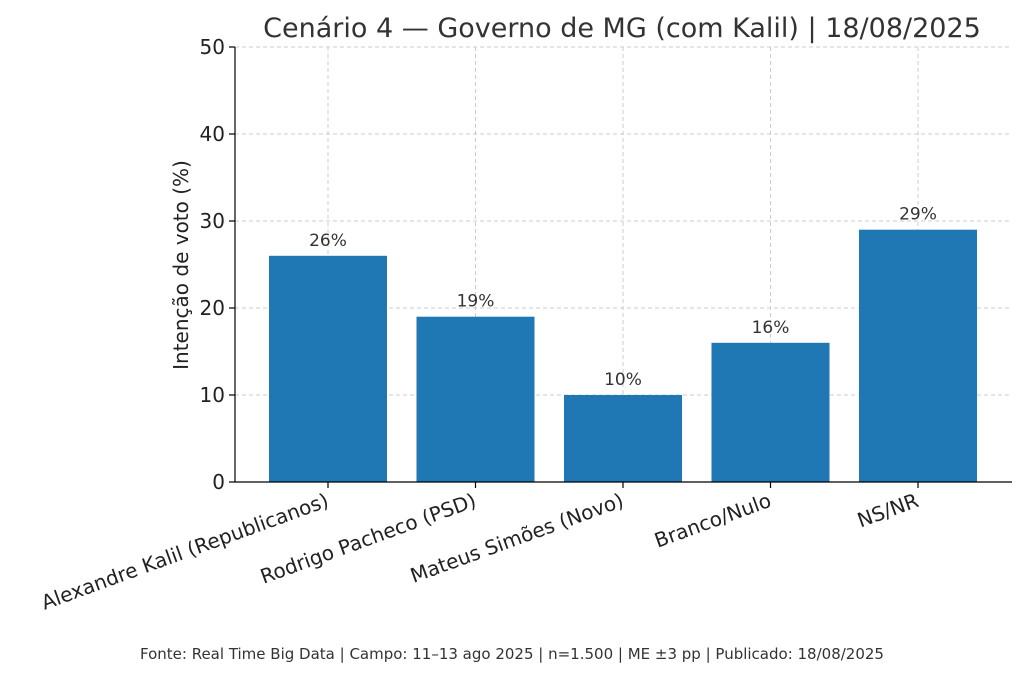 This screenshot has width=1024, height=676. Describe the element at coordinates (218, 482) in the screenshot. I see `y-tick-label: 0` at that location.